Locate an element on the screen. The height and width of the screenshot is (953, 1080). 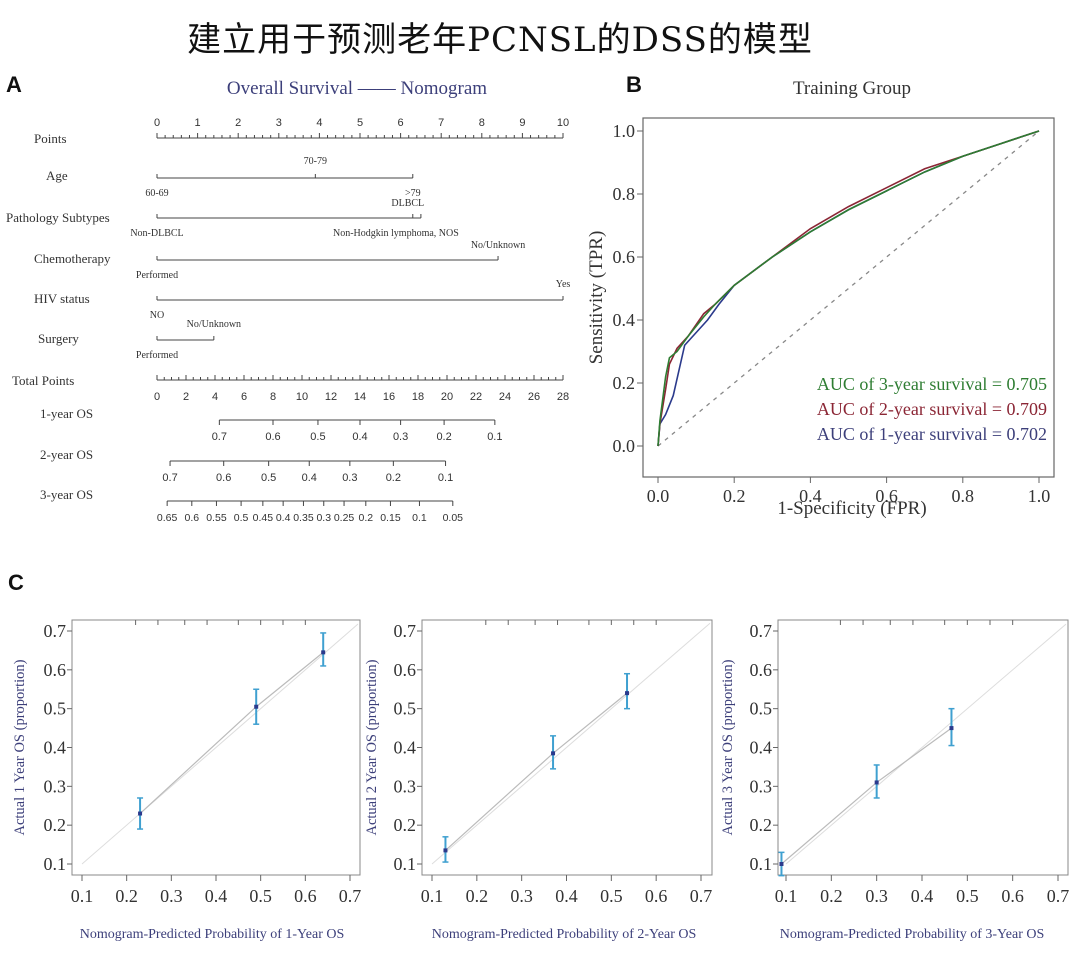
variable-level-label: Non-Hodgkin lymphoma, NOS is located at coordinates (396, 233).